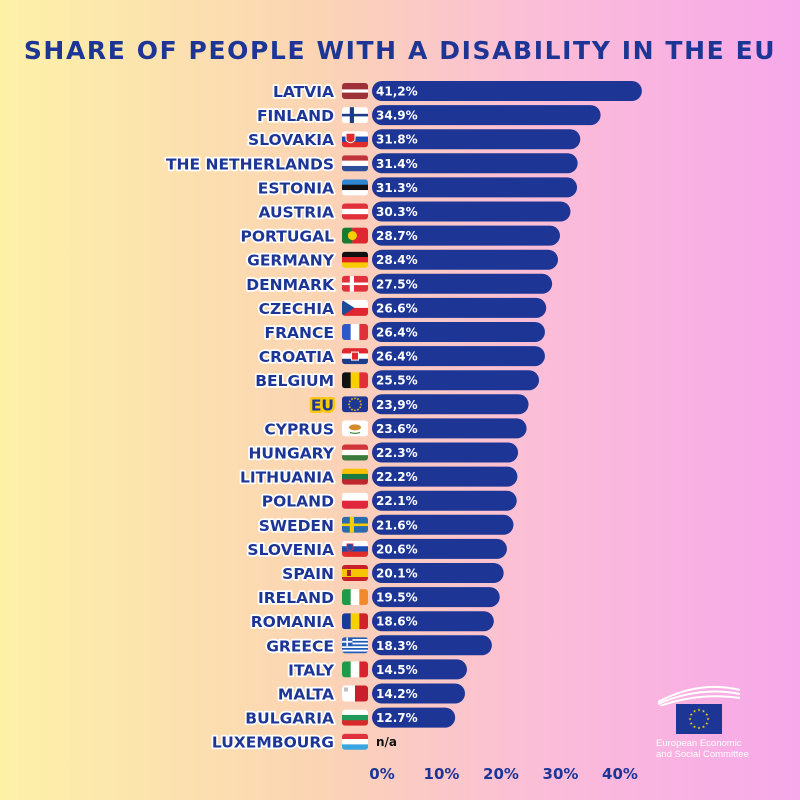 Image resolution: width=800 pixels, height=800 pixels. I want to click on category-label: IRELAND, so click(296, 598).